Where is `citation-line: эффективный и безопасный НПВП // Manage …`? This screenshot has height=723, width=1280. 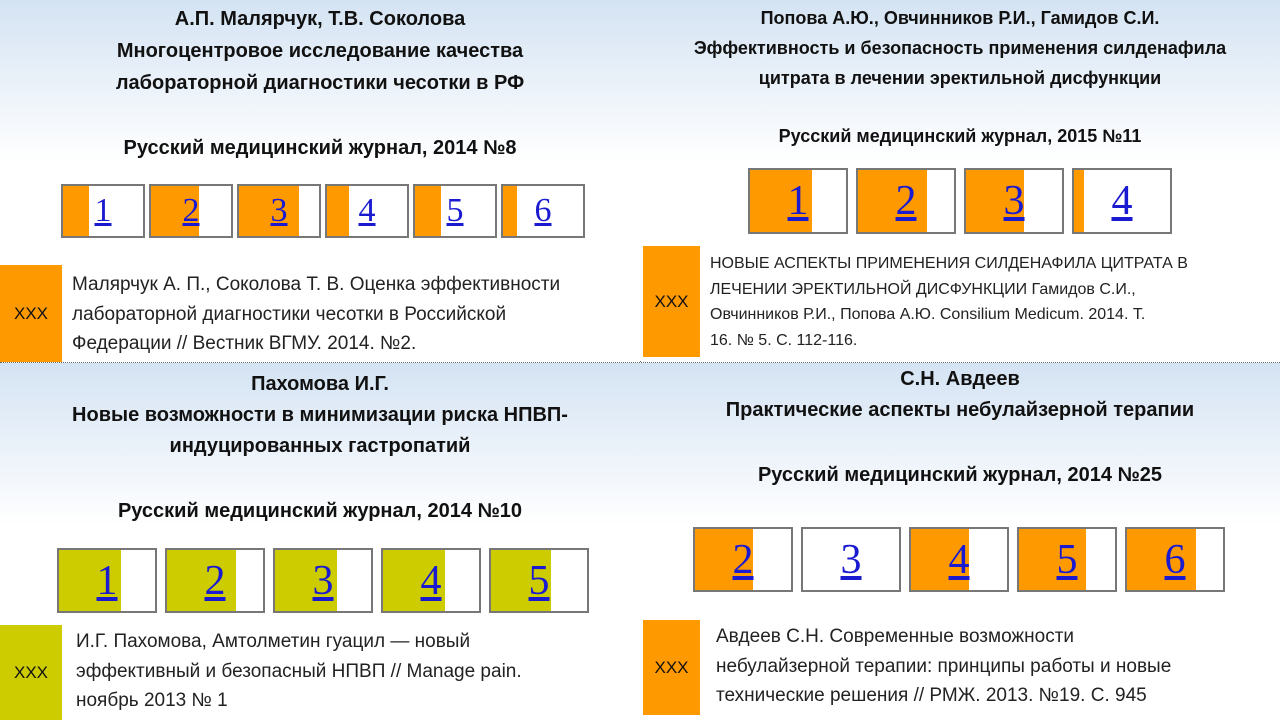
citation-line: эффективный и безопасный НПВП // Manage … is located at coordinates (299, 671).